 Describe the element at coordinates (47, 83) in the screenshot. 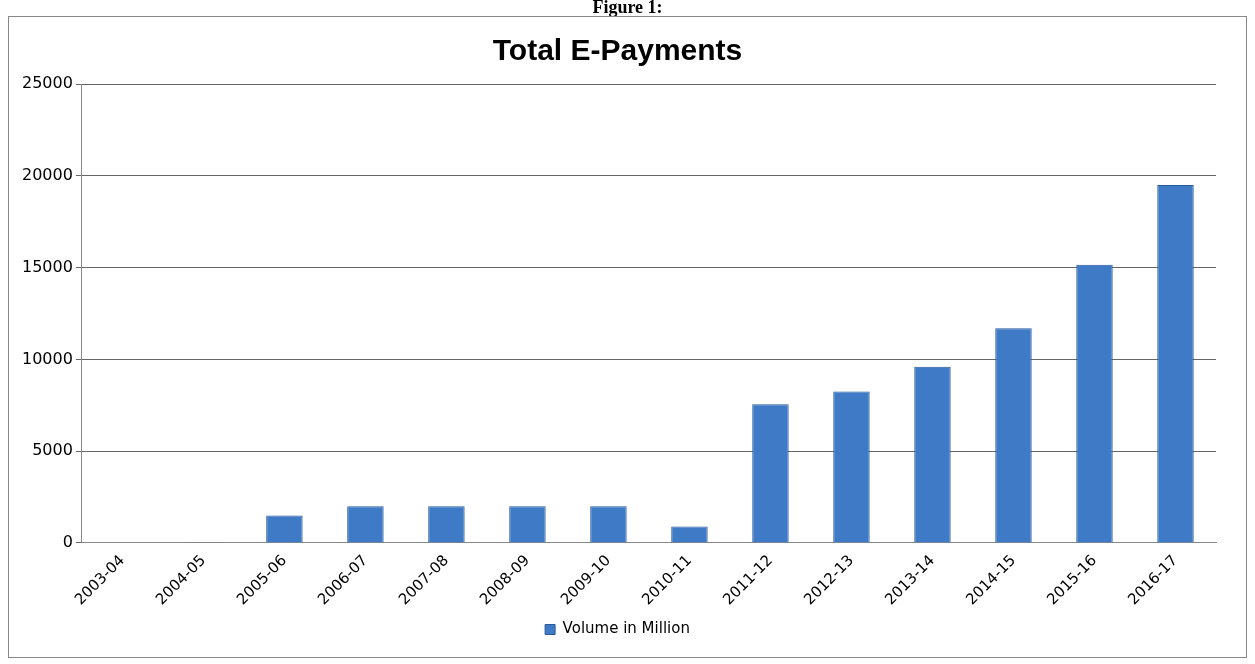

I see `y-tick-label: 25000` at that location.